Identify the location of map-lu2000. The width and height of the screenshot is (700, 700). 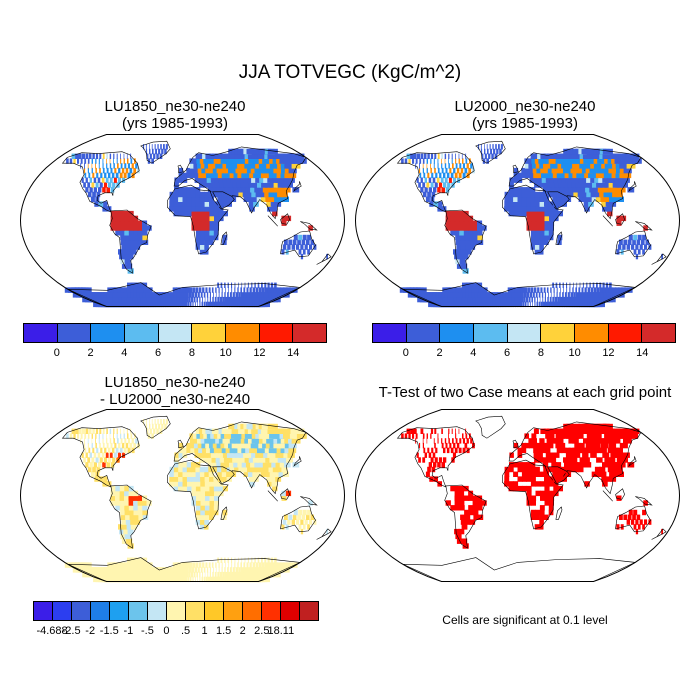
(517, 221).